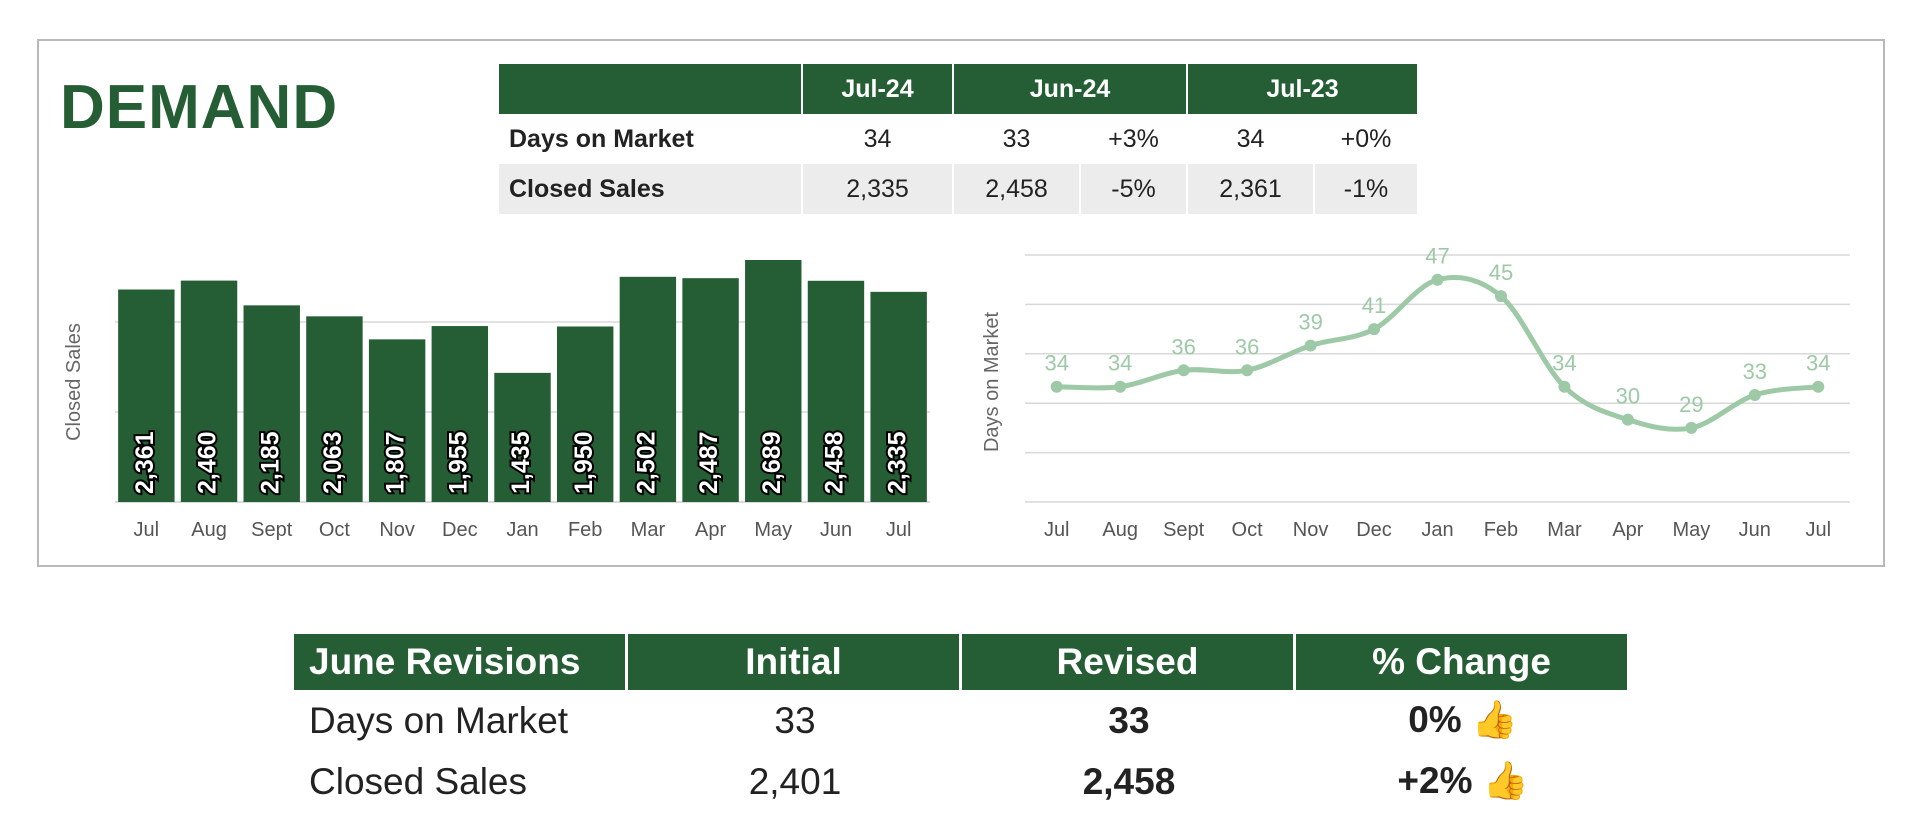 The height and width of the screenshot is (823, 1920). What do you see at coordinates (1017, 139) in the screenshot?
I see `summary-cell: 33` at bounding box center [1017, 139].